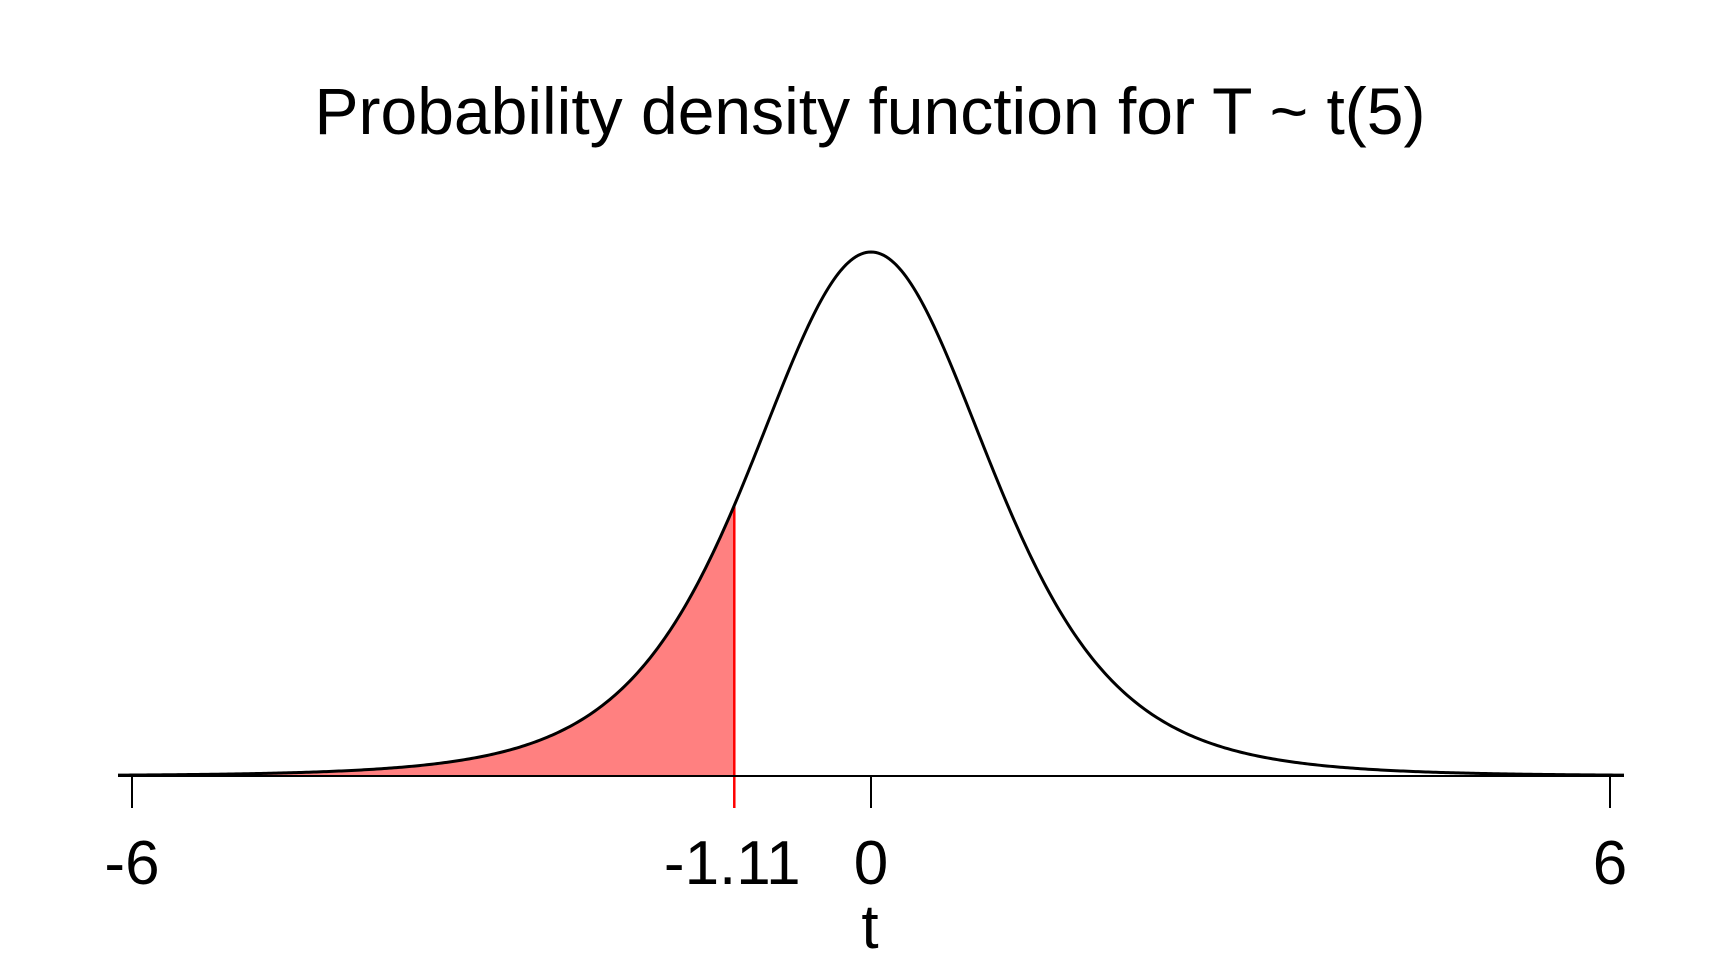 Image resolution: width=1728 pixels, height=964 pixels. Describe the element at coordinates (871, 863) in the screenshot. I see `x-tick-label: 0` at that location.